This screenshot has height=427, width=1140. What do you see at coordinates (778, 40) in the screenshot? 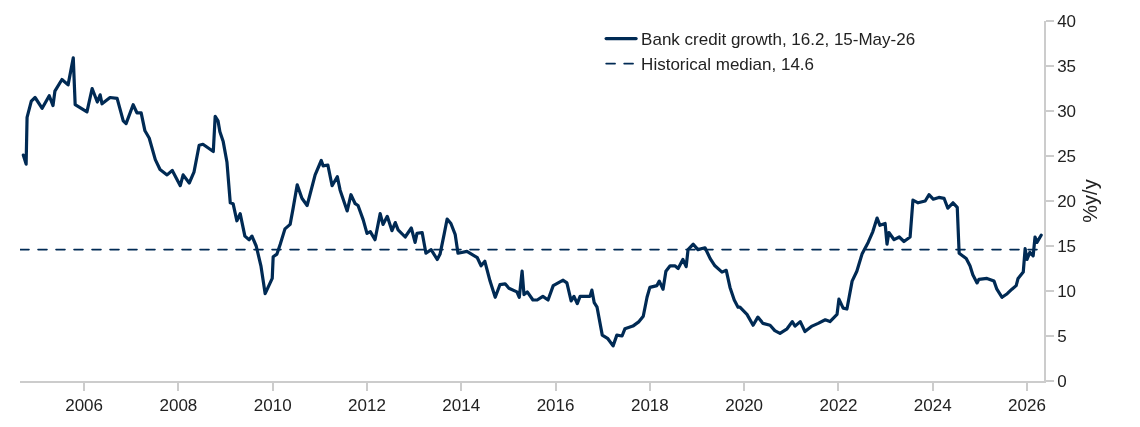
I see `legend-label: Bank credit growth, 16.2, 15-May-26` at bounding box center [778, 40].